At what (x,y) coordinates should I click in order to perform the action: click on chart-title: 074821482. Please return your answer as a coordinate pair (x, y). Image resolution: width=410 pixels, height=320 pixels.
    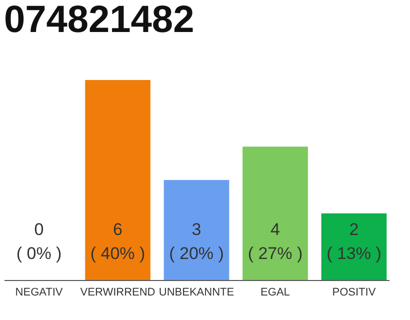
    Looking at the image, I should click on (99, 20).